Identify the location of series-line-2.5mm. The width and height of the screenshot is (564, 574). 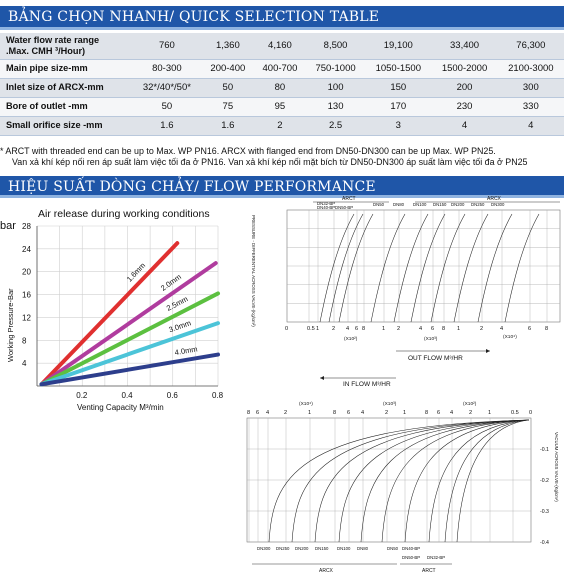
(129, 339).